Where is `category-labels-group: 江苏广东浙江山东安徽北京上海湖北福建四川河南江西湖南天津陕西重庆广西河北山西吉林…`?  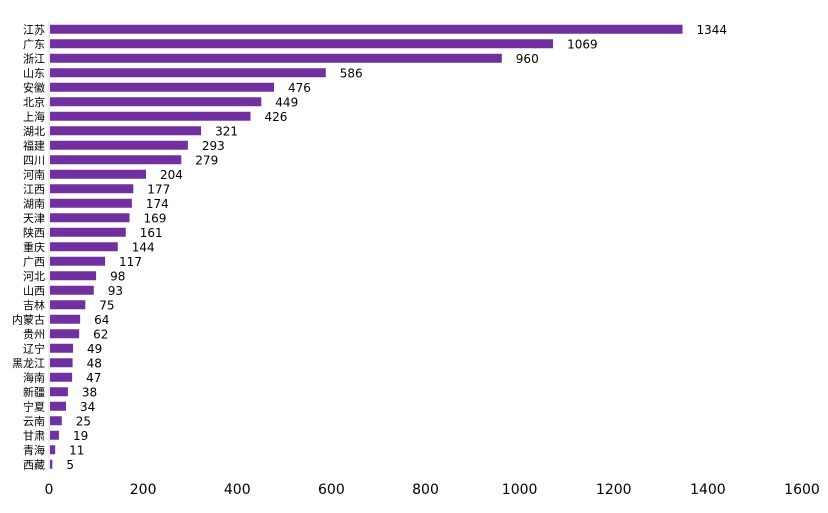 category-labels-group: 江苏广东浙江山东安徽北京上海湖北福建四川河南江西湖南天津陕西重庆广西河北山西吉林… is located at coordinates (28, 247).